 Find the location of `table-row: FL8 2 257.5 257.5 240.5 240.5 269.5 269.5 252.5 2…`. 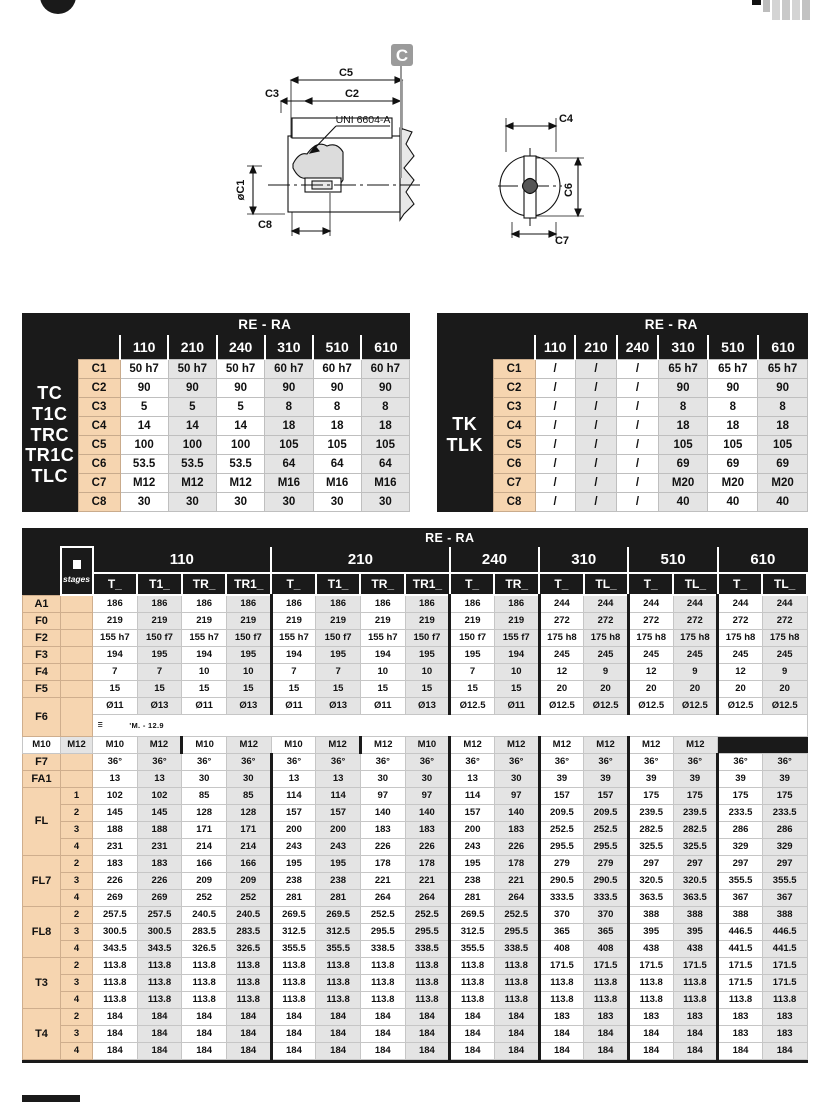

table-row: FL8 2 257.5 257.5 240.5 240.5 269.5 269.5 252.5 2… is located at coordinates (415, 931).